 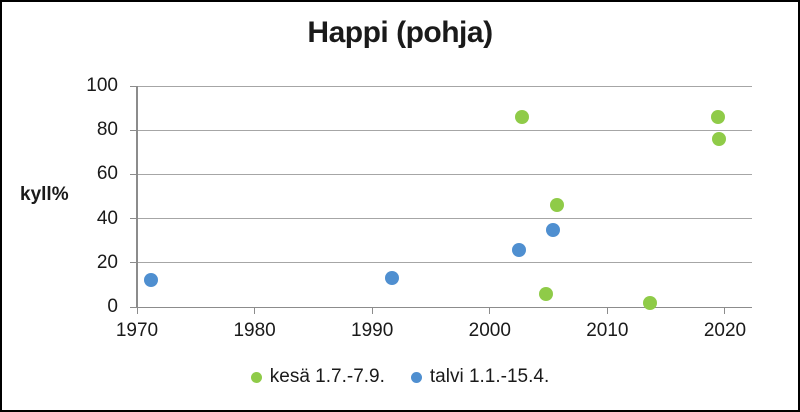 What do you see at coordinates (489, 376) in the screenshot?
I see `legend-label-talvi: talvi 1.1.-15.4.` at bounding box center [489, 376].